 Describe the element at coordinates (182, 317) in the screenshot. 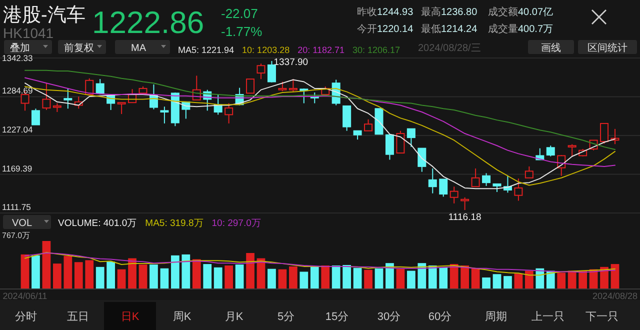

I see `text: 周K` at that location.